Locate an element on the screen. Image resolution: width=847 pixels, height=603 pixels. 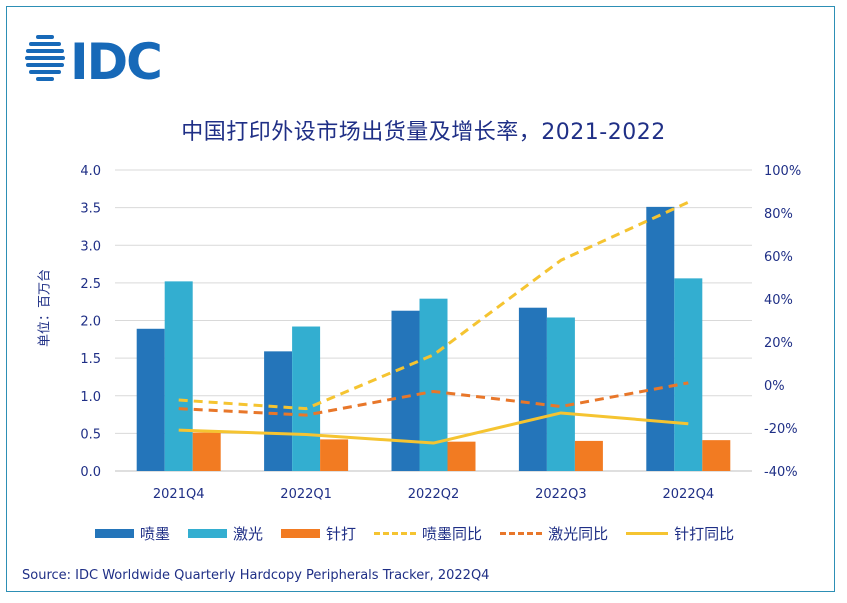
y-tick-label: 1.0 is located at coordinates (90, 397).